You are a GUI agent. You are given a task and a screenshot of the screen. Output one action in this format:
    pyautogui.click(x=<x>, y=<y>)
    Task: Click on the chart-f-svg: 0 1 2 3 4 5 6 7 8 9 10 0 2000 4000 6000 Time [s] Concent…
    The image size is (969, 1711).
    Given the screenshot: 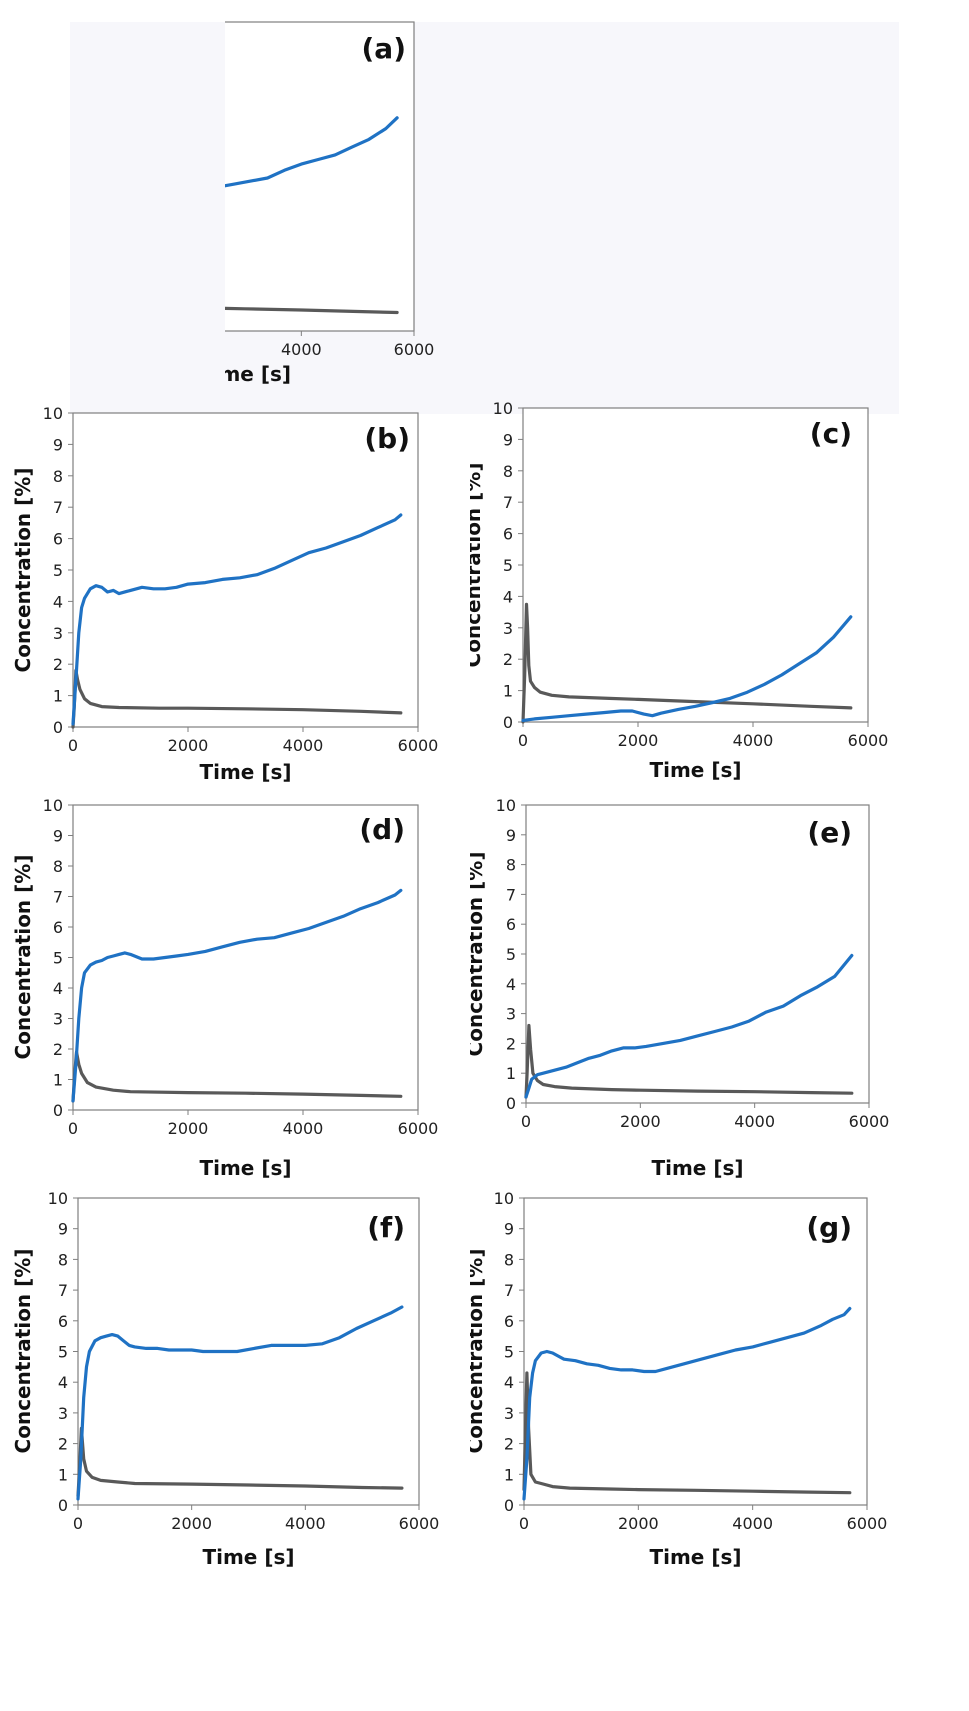 What is the action you would take?
    pyautogui.click(x=225, y=1379)
    